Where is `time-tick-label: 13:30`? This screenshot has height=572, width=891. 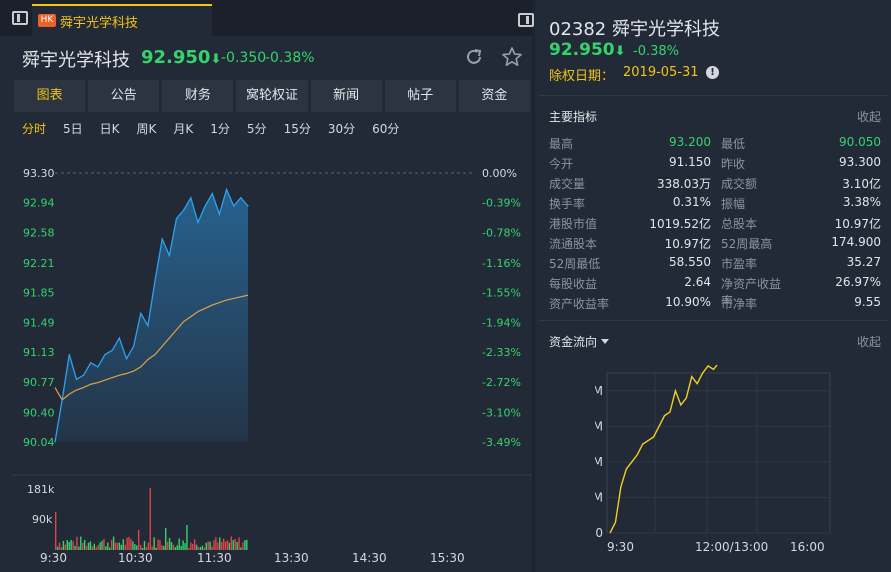 time-tick-label: 13:30 is located at coordinates (291, 558).